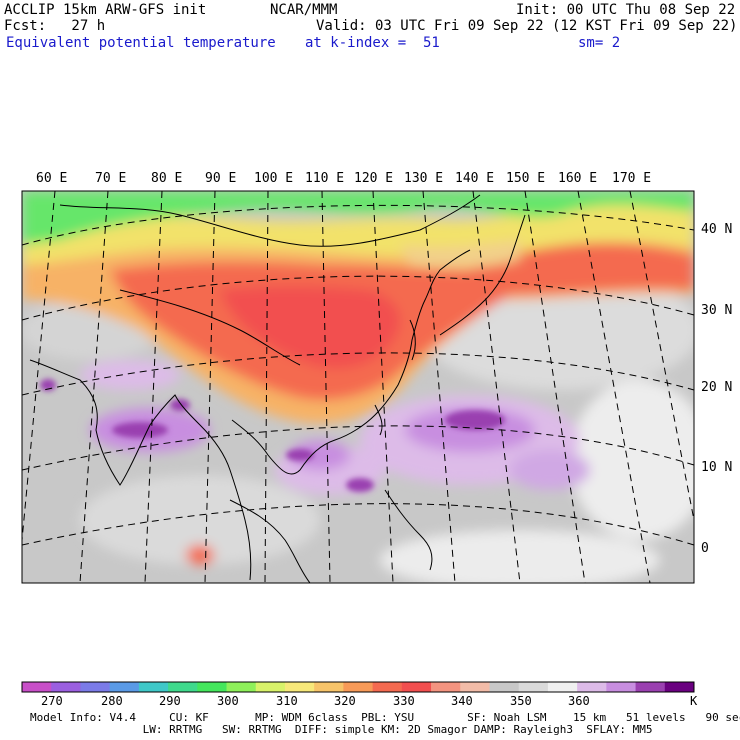 The width and height of the screenshot is (740, 740). What do you see at coordinates (228, 701) in the screenshot?
I see `colorbar-tick-label: 300` at bounding box center [228, 701].